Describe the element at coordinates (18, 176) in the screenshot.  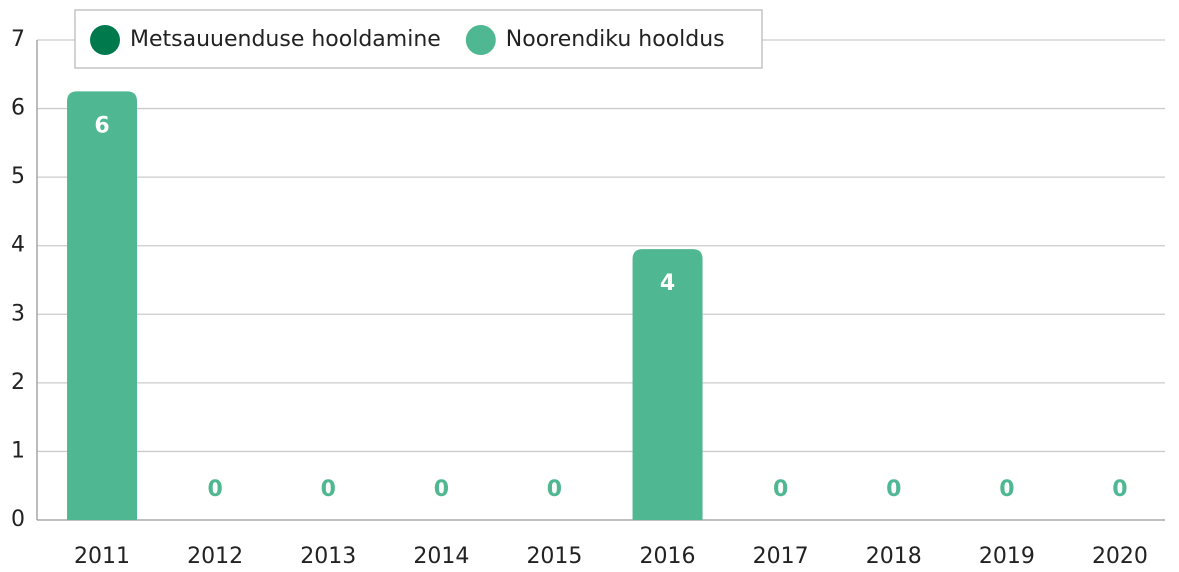
I see `y-tick-label: 5` at that location.